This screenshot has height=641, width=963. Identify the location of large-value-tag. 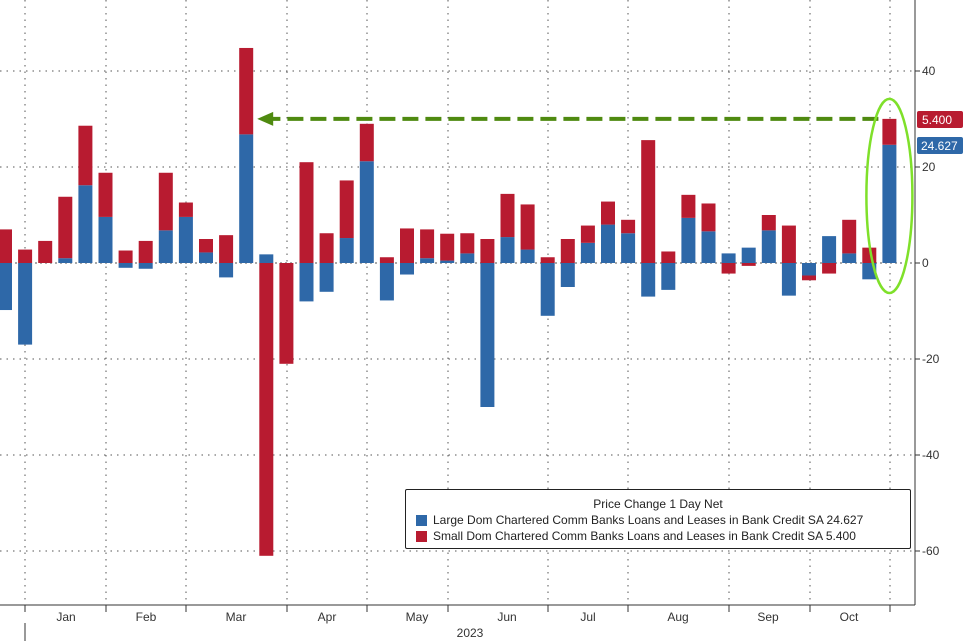
(940, 145).